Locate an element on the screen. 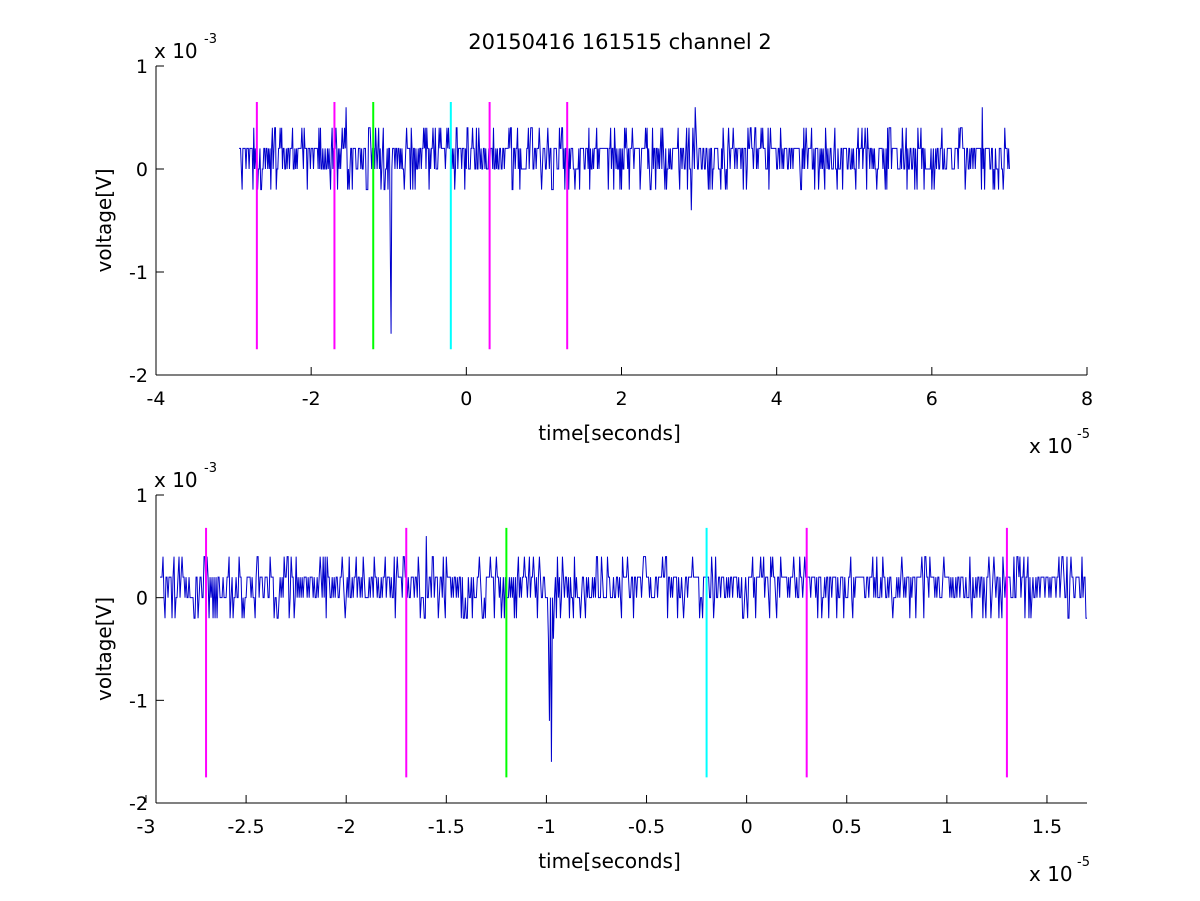  x-tick-label: 1 is located at coordinates (947, 827).